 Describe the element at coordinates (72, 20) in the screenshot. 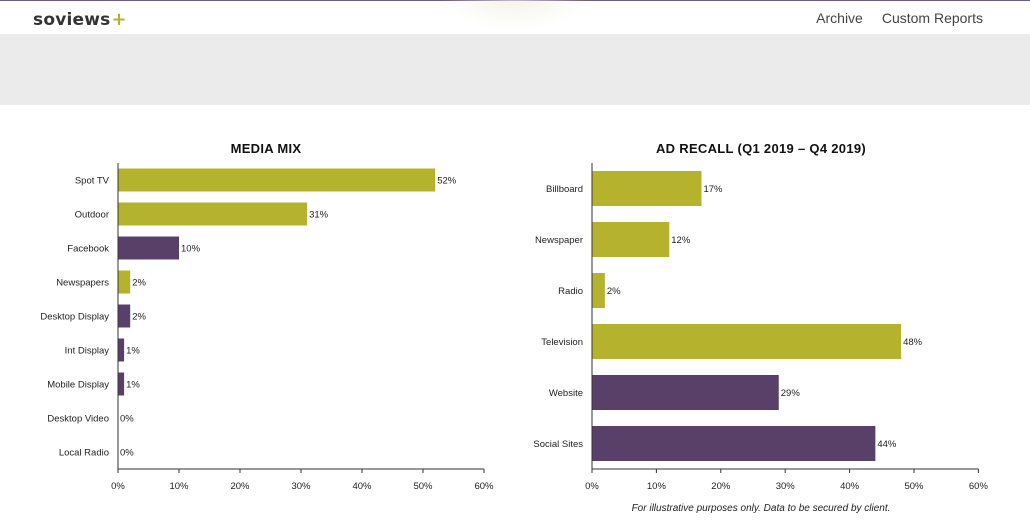

I see `logo-text: soviews` at that location.